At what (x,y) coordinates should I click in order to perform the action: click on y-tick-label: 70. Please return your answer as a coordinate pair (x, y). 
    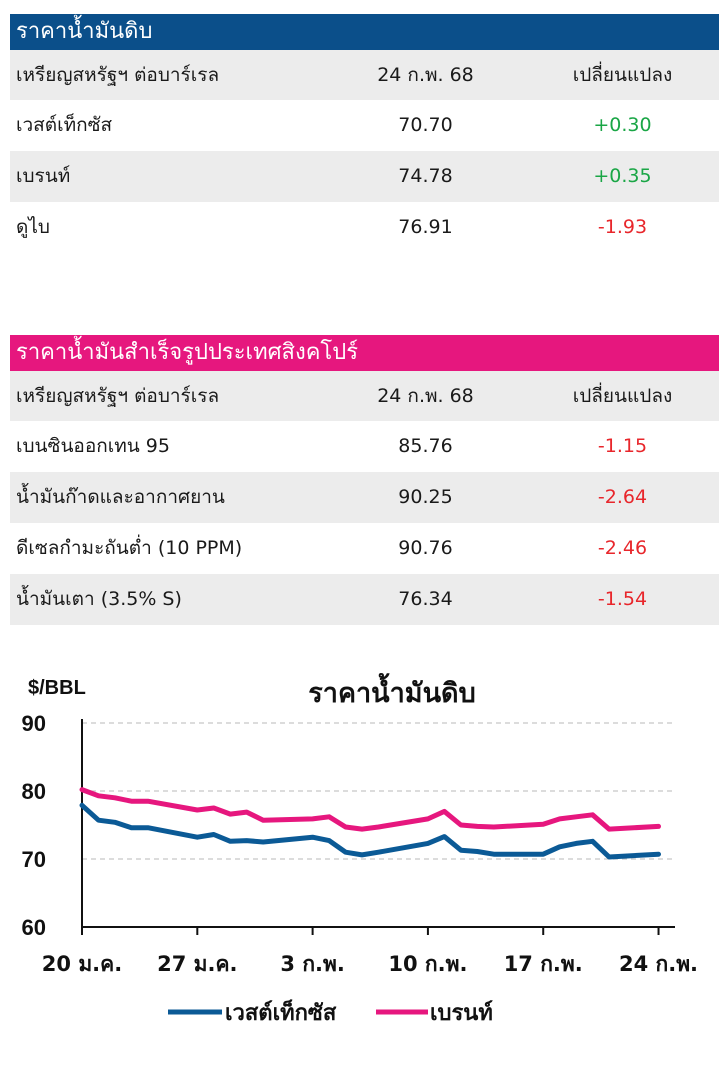
    Looking at the image, I should click on (34, 859).